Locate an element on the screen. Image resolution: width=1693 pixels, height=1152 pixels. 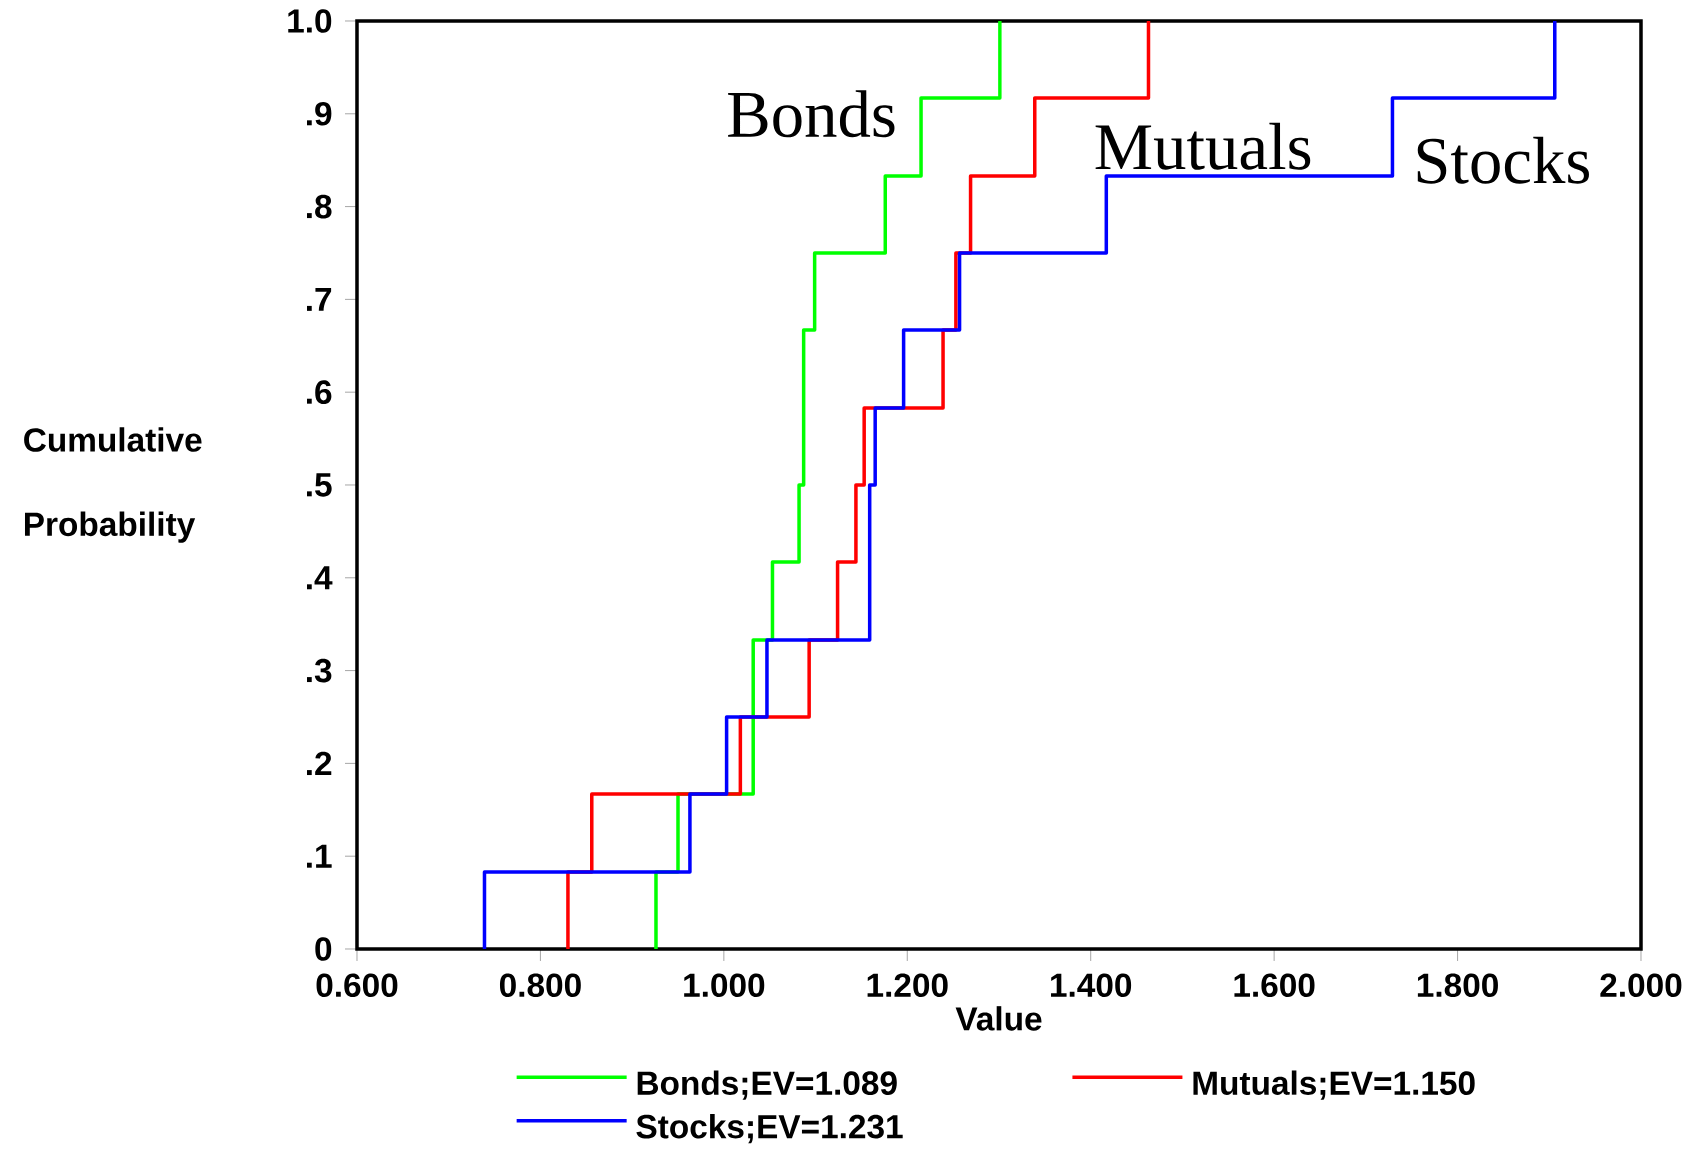
y-tick-label: .6 is located at coordinates (319, 392).